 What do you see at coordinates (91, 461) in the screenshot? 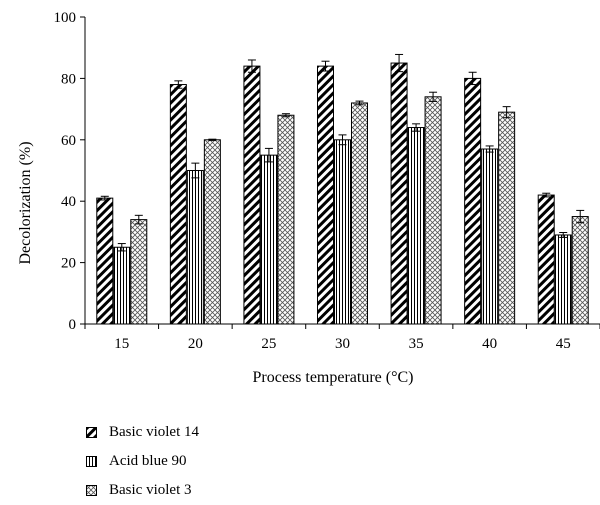
I see `vertical-lines-swatch-icon` at bounding box center [91, 461].